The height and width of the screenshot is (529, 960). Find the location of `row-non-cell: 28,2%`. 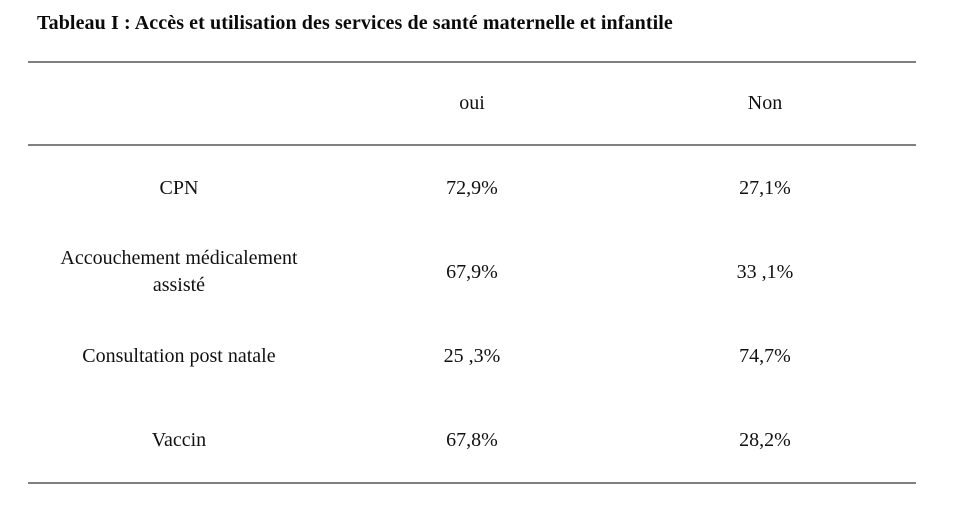

row-non-cell: 28,2% is located at coordinates (765, 440).